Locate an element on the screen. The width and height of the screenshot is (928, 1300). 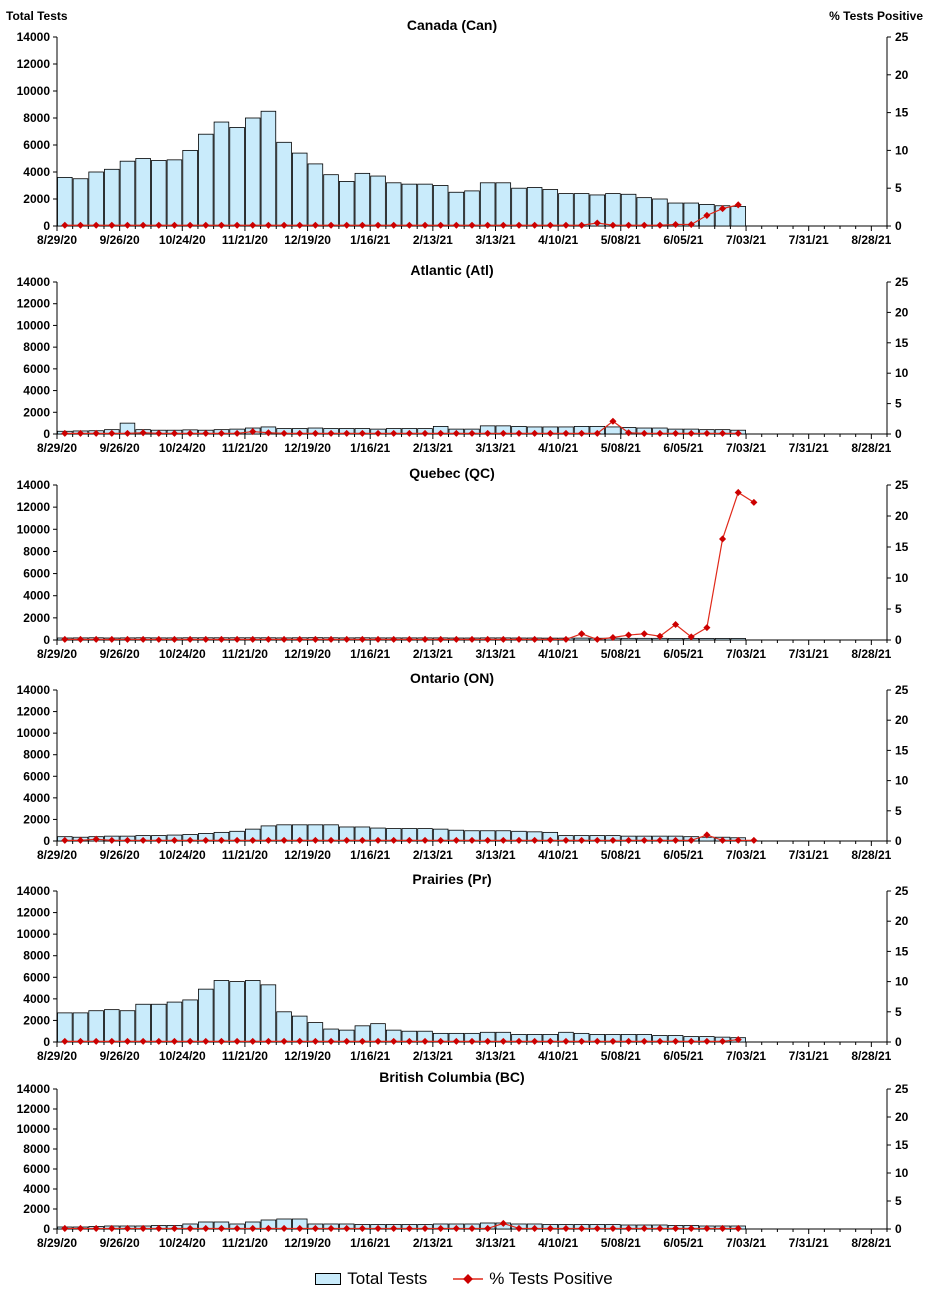
left-tick-label-1-4: 8000 is located at coordinates (36, 347).